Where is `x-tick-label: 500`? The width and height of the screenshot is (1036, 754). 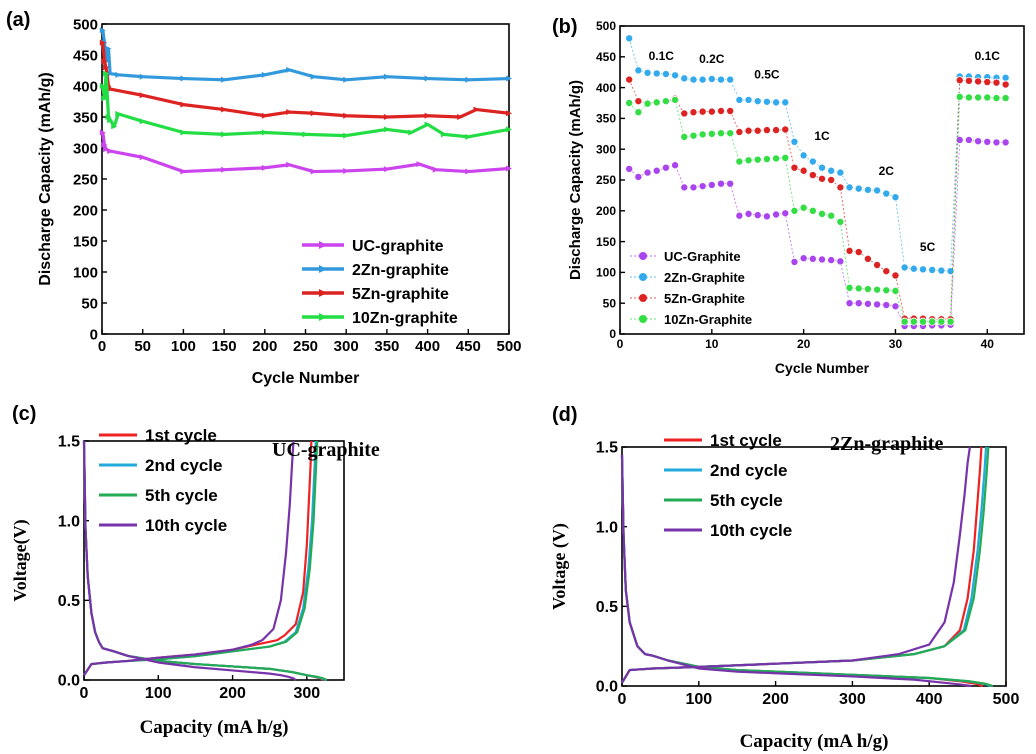
x-tick-label: 500 is located at coordinates (508, 346).